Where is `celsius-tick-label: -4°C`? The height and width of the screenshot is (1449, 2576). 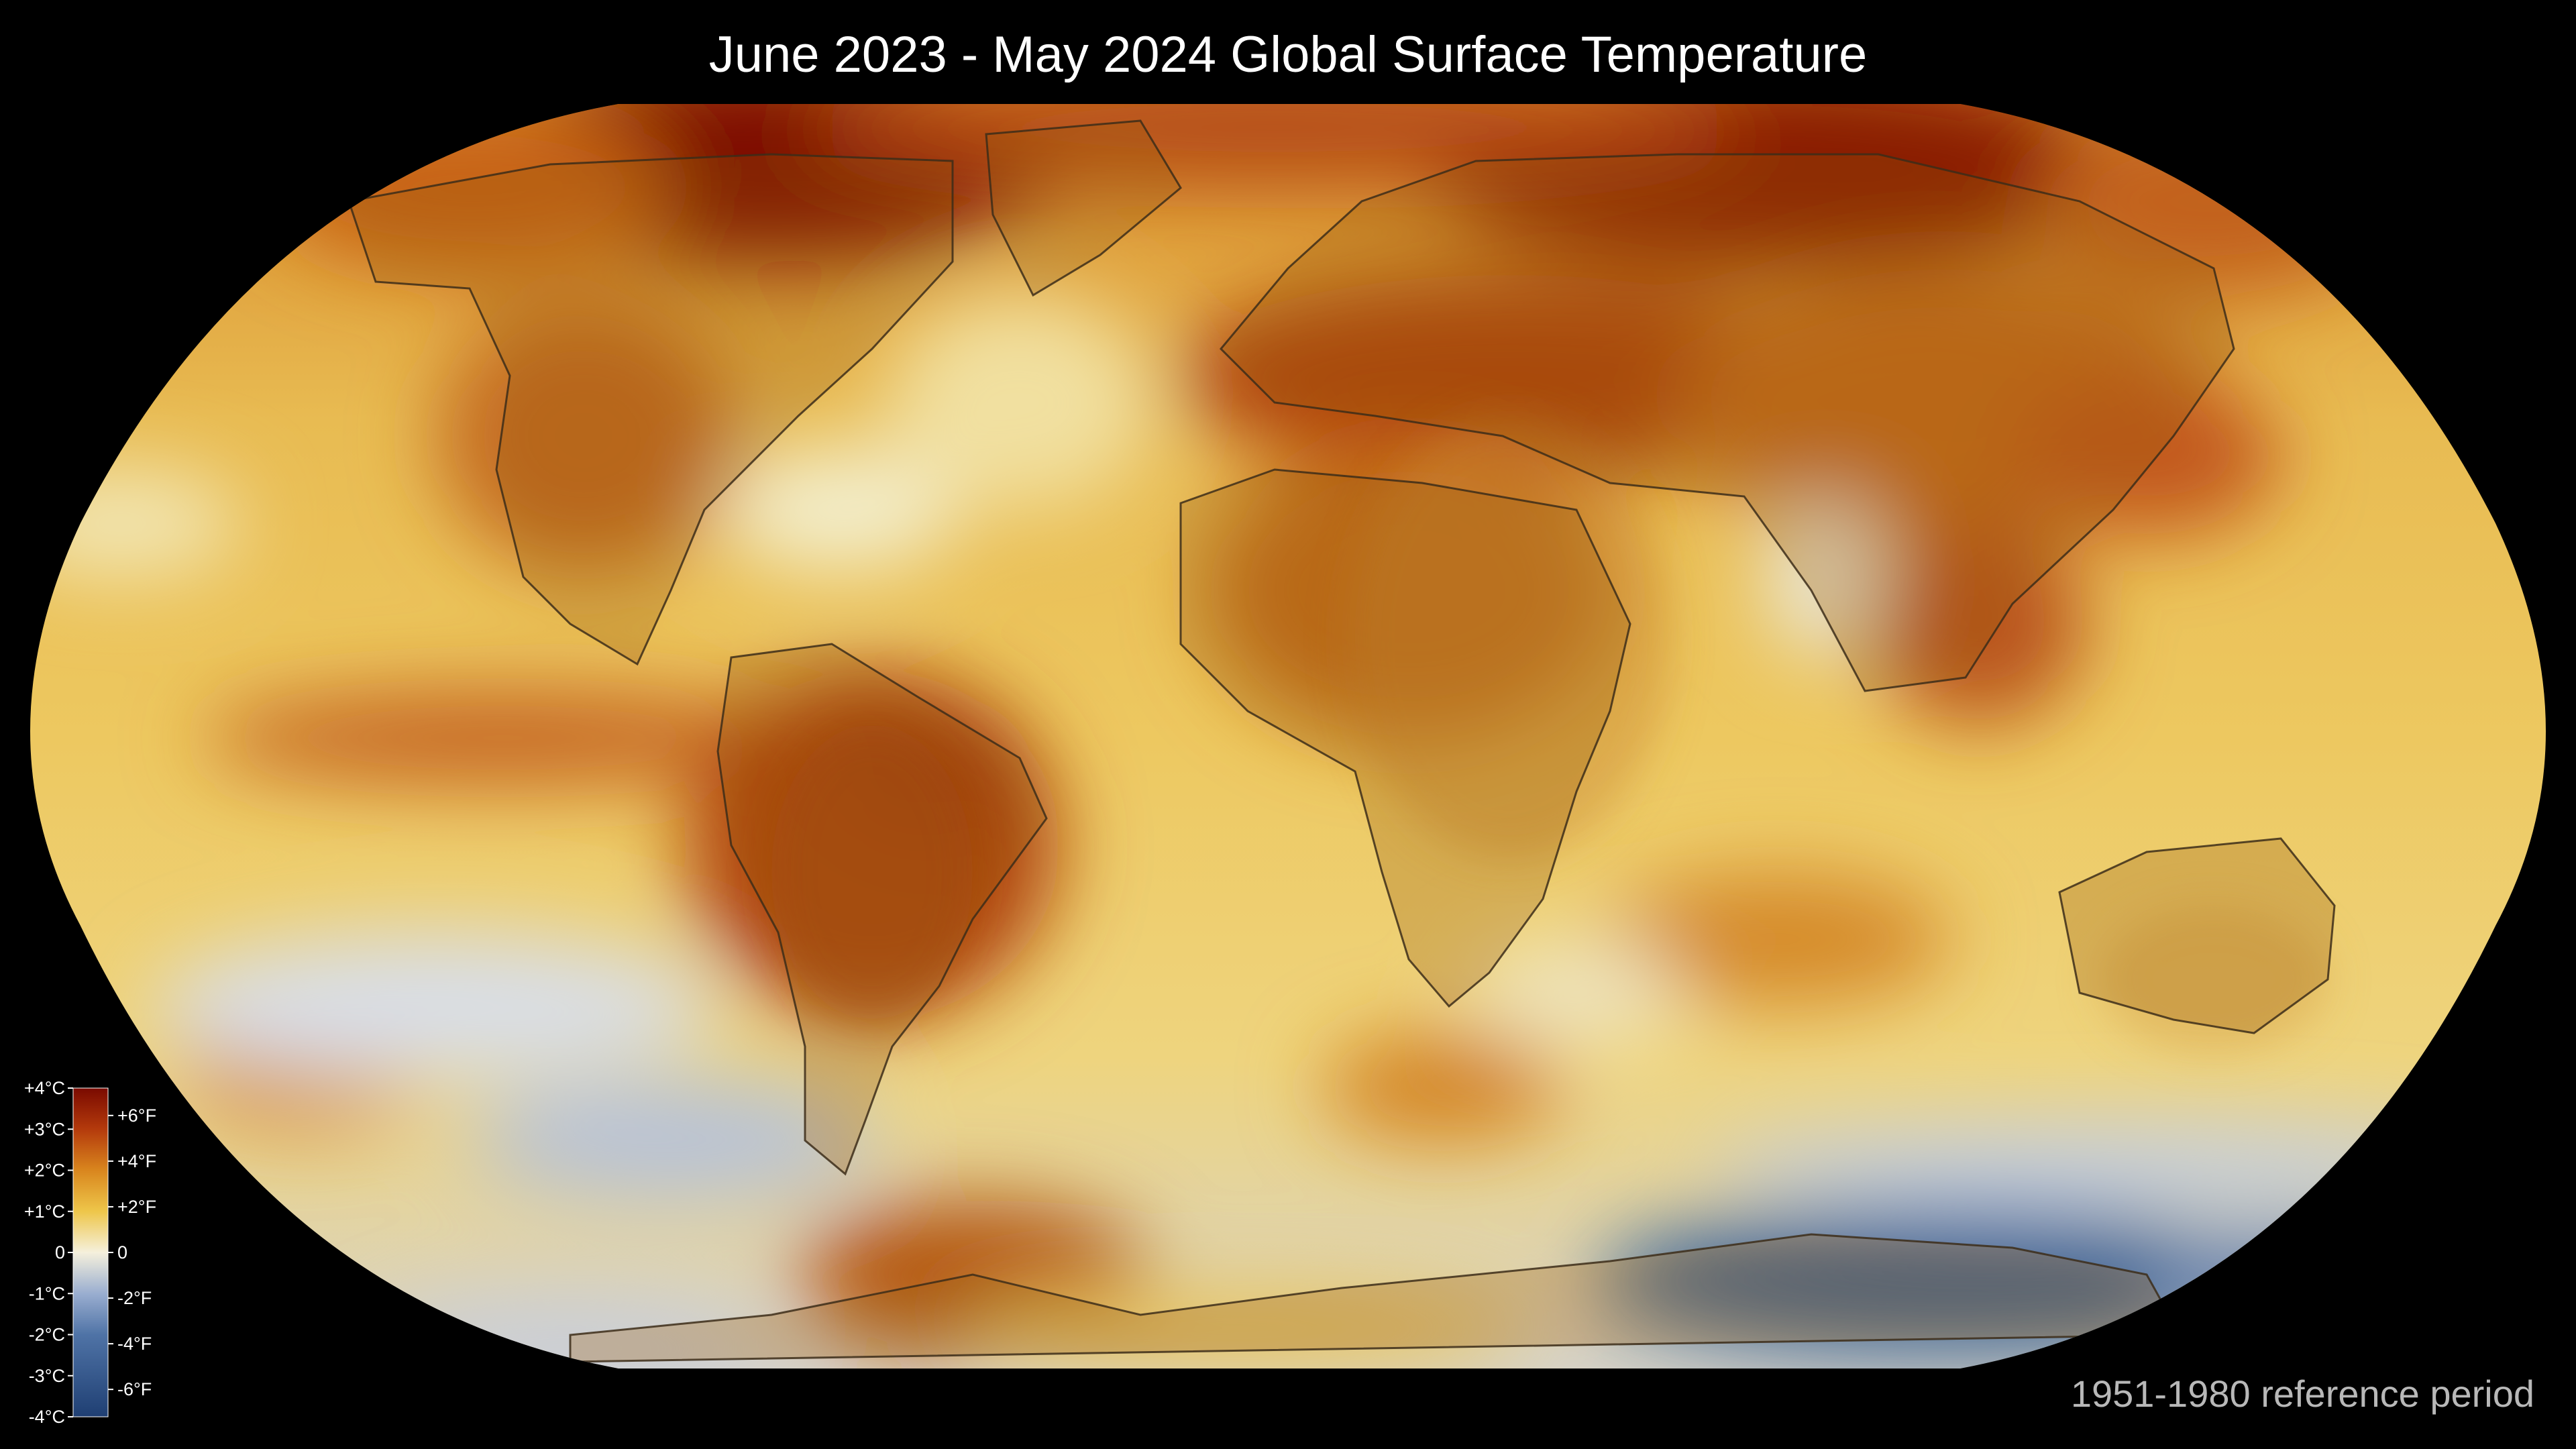 celsius-tick-label: -4°C is located at coordinates (47, 1417).